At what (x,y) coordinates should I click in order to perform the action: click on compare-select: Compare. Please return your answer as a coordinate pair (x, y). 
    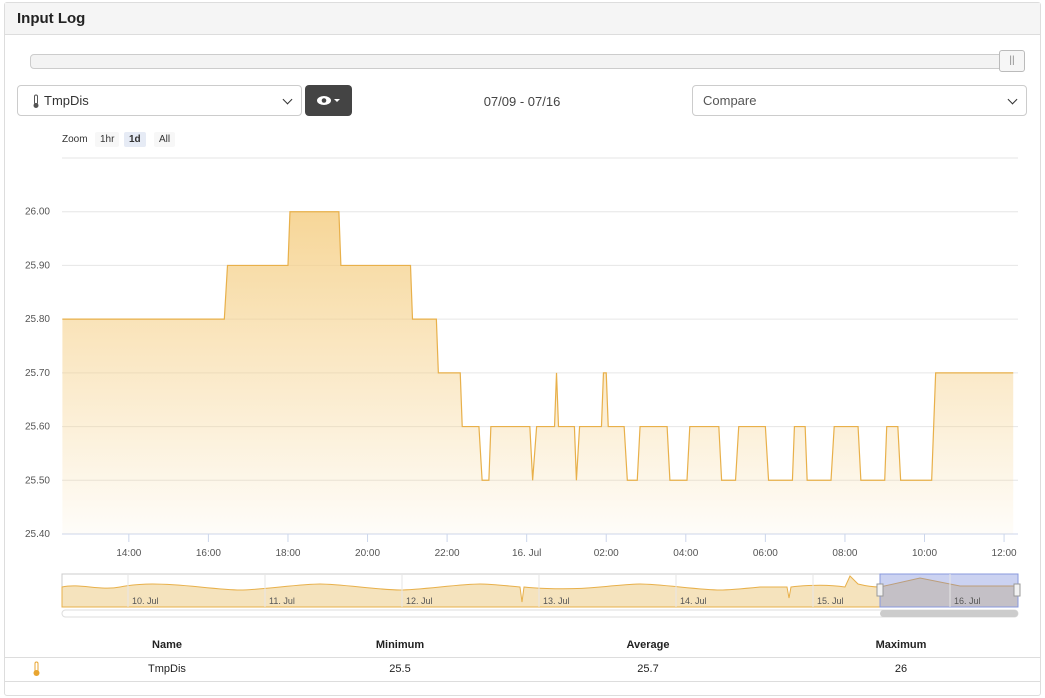
    Looking at the image, I should click on (859, 100).